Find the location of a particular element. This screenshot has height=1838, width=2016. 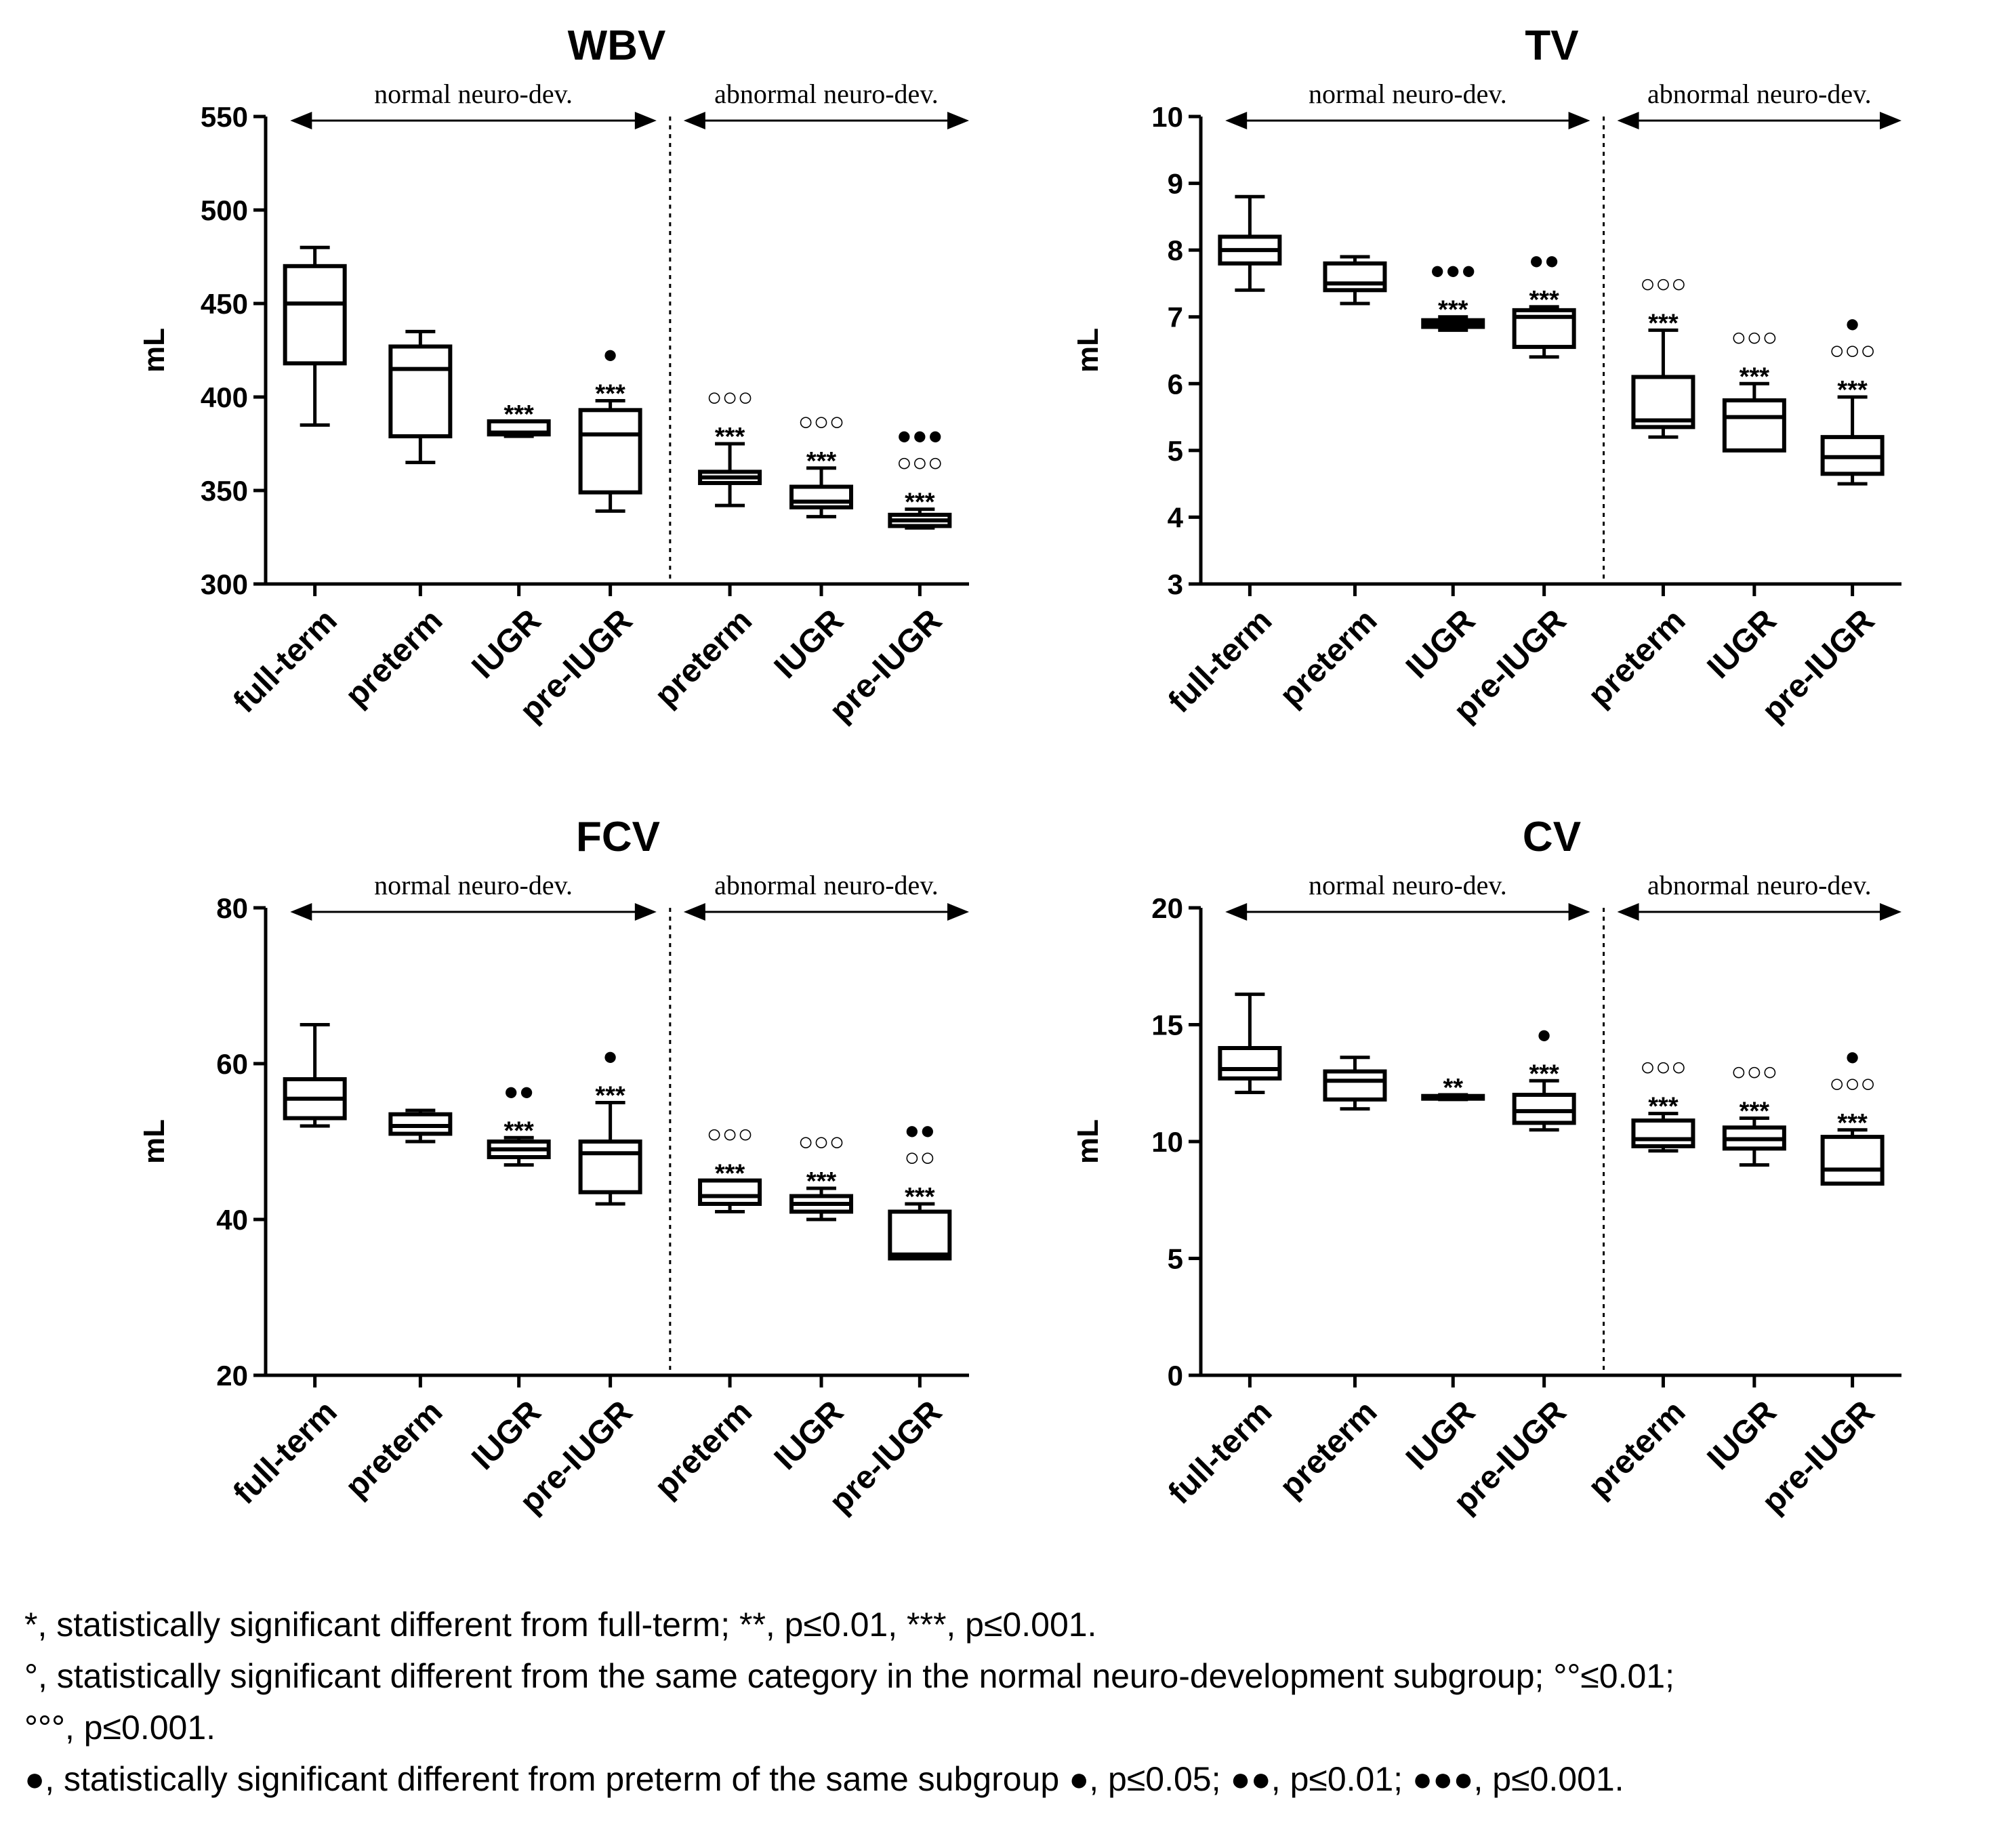

y-tick-label: 550 is located at coordinates (224, 117).